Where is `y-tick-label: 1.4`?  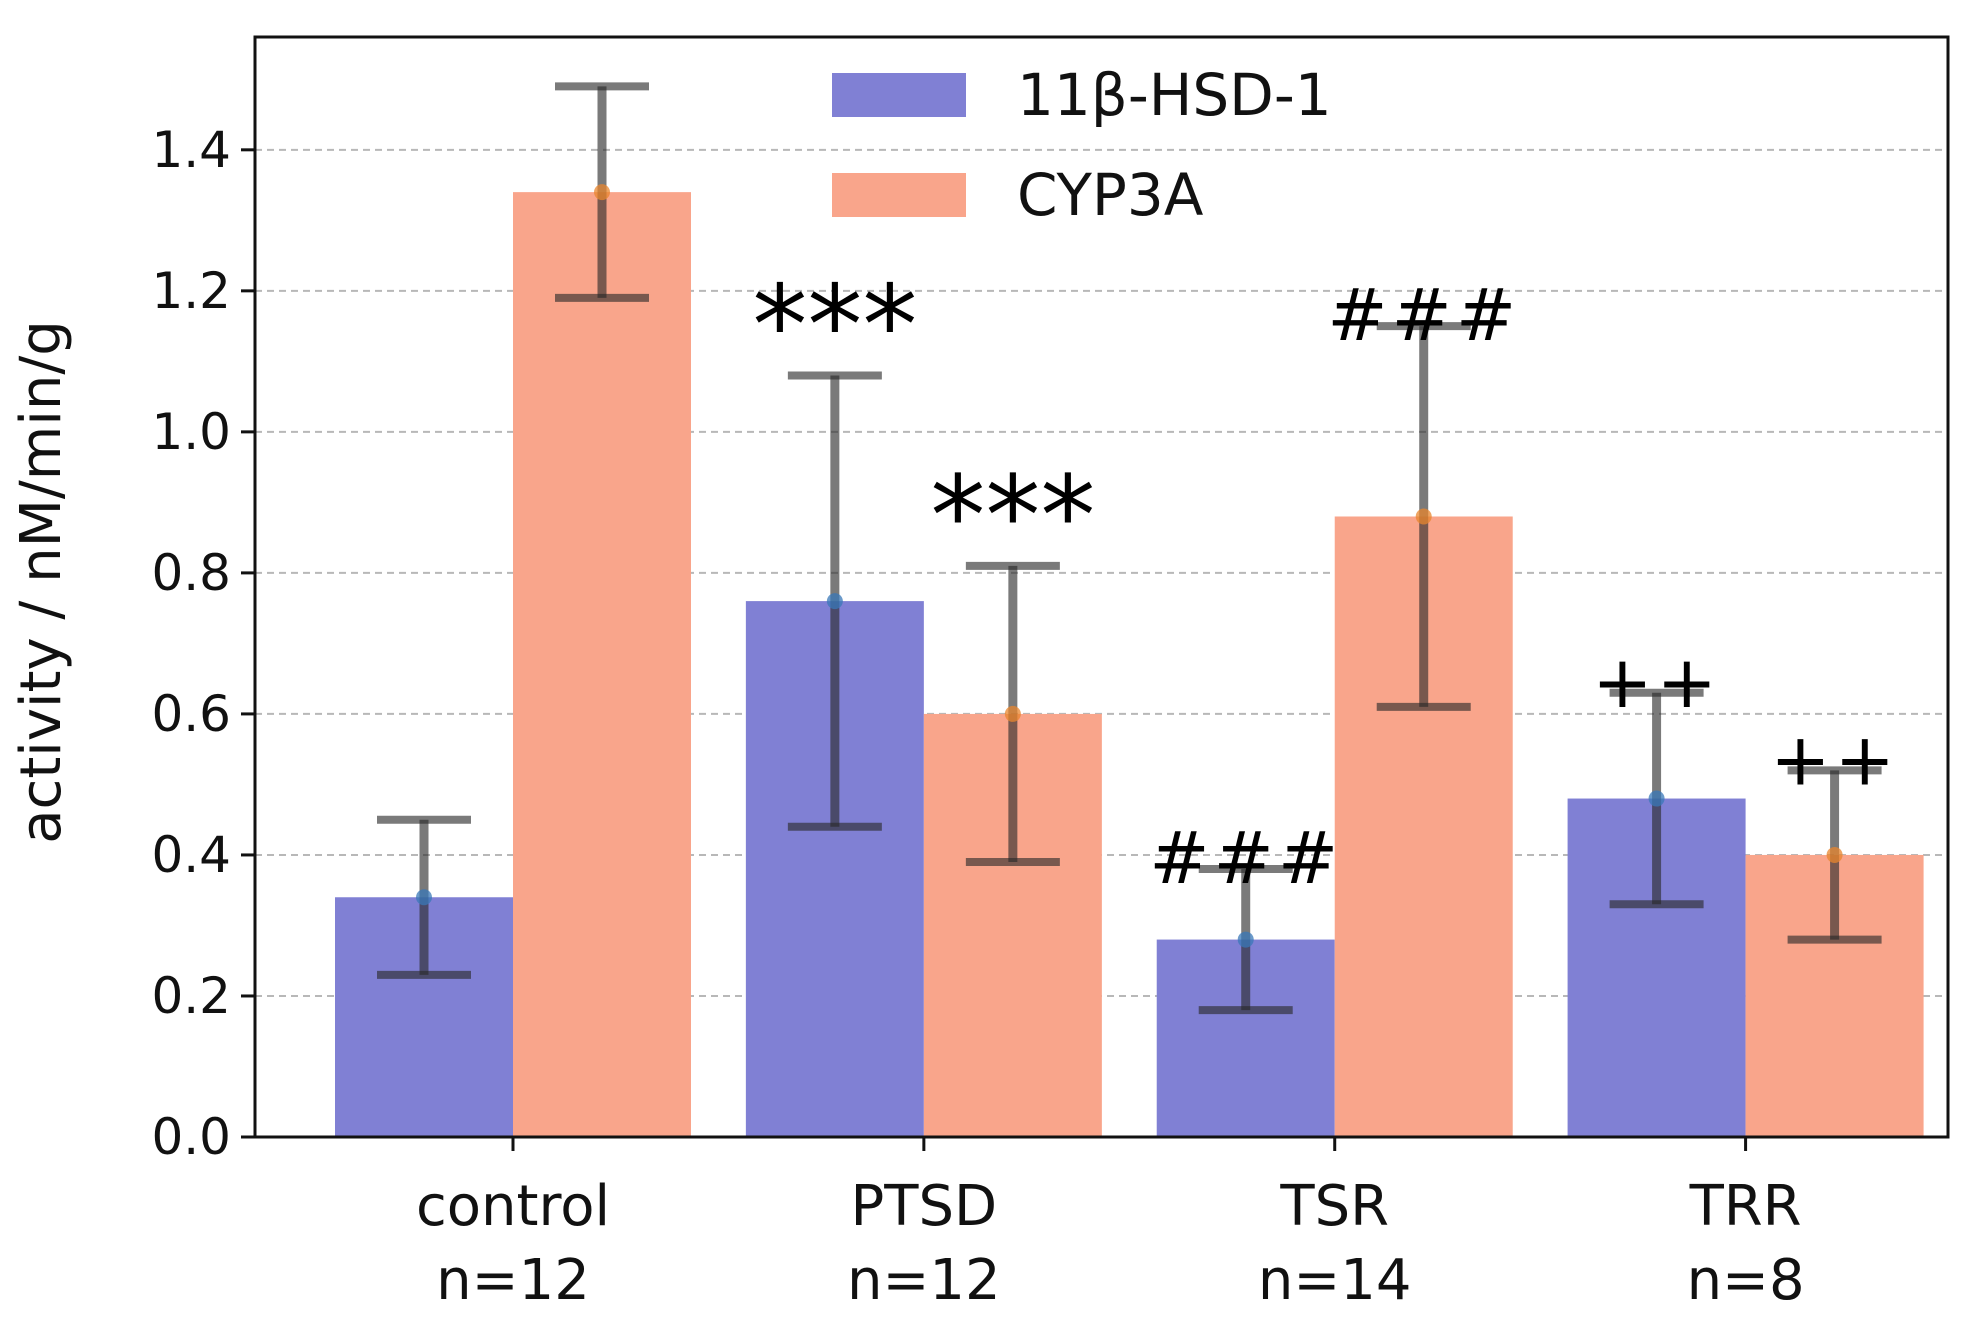
y-tick-label: 1.4 is located at coordinates (191, 150).